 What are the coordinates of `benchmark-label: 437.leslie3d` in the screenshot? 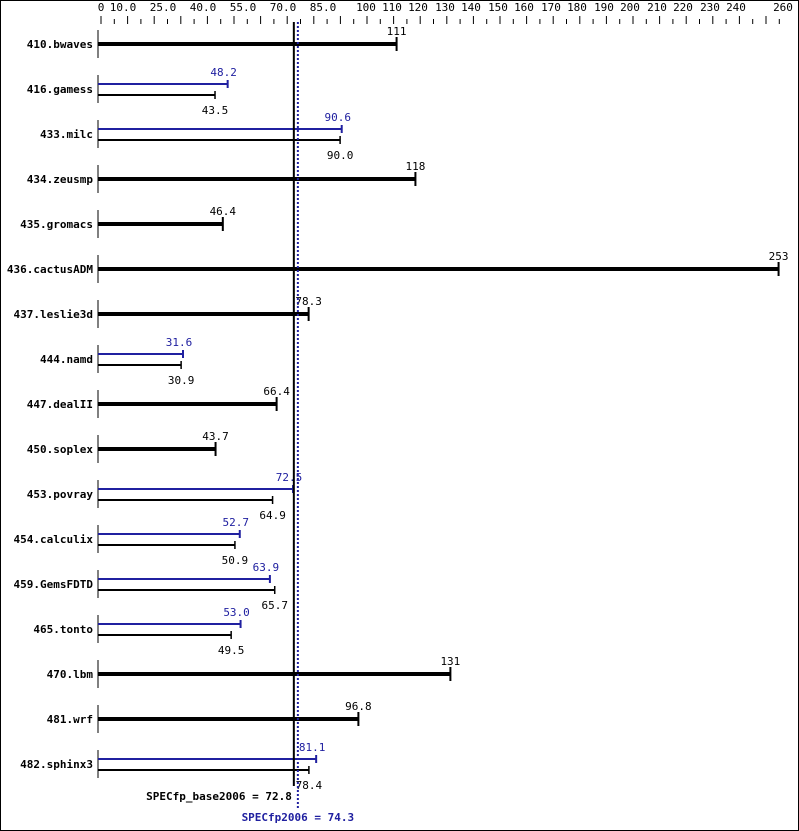 It's located at (53, 314).